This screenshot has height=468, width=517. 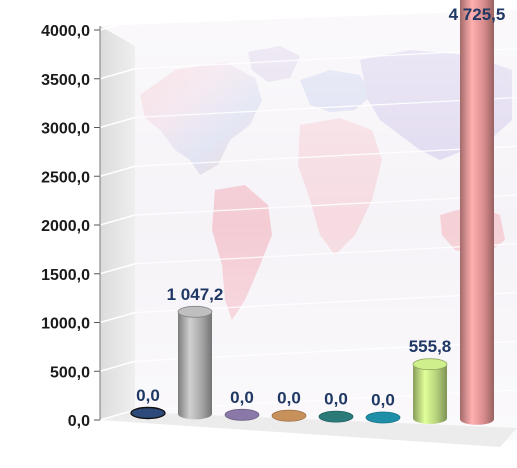 I want to click on y-tick-label: 1500,0, so click(x=65, y=275).